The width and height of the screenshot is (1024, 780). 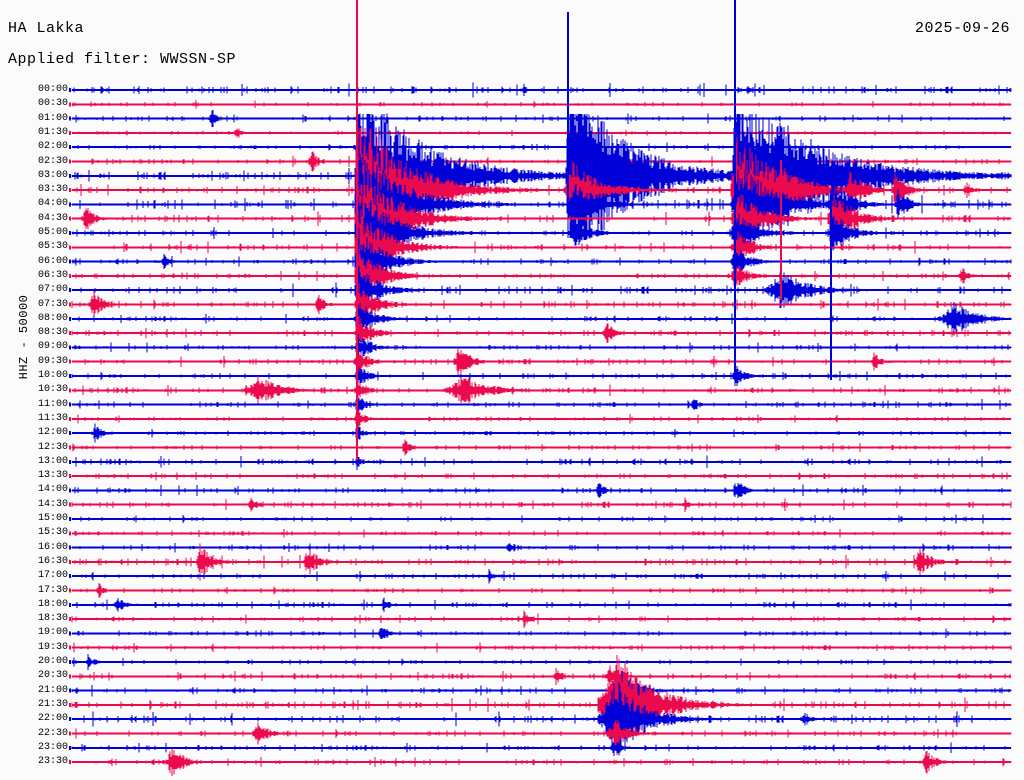 I want to click on page-title: HA Lakka, so click(x=46, y=28).